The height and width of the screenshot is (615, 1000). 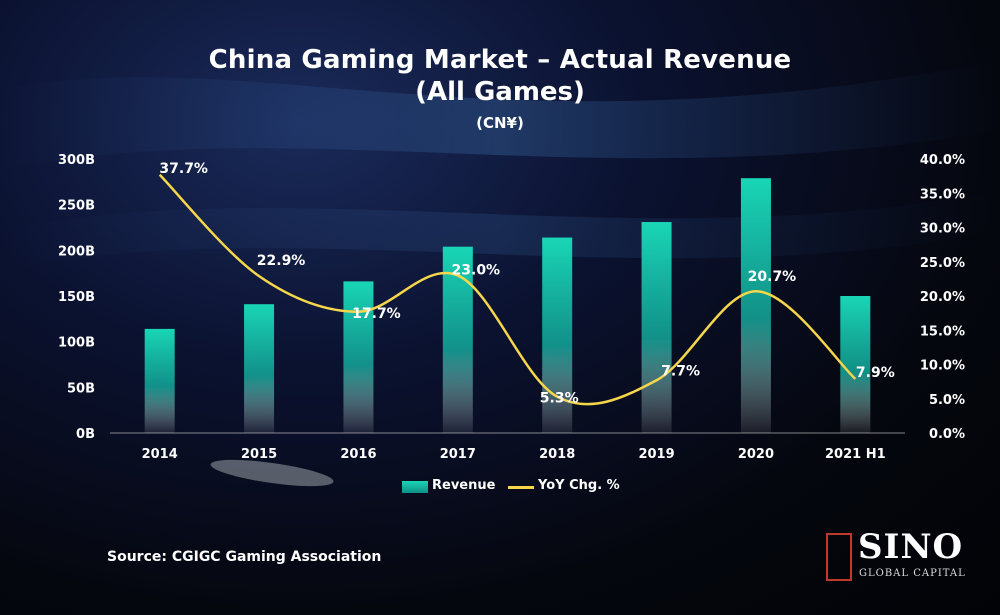 What do you see at coordinates (947, 400) in the screenshot?
I see `right-tick-label: 5.0%` at bounding box center [947, 400].